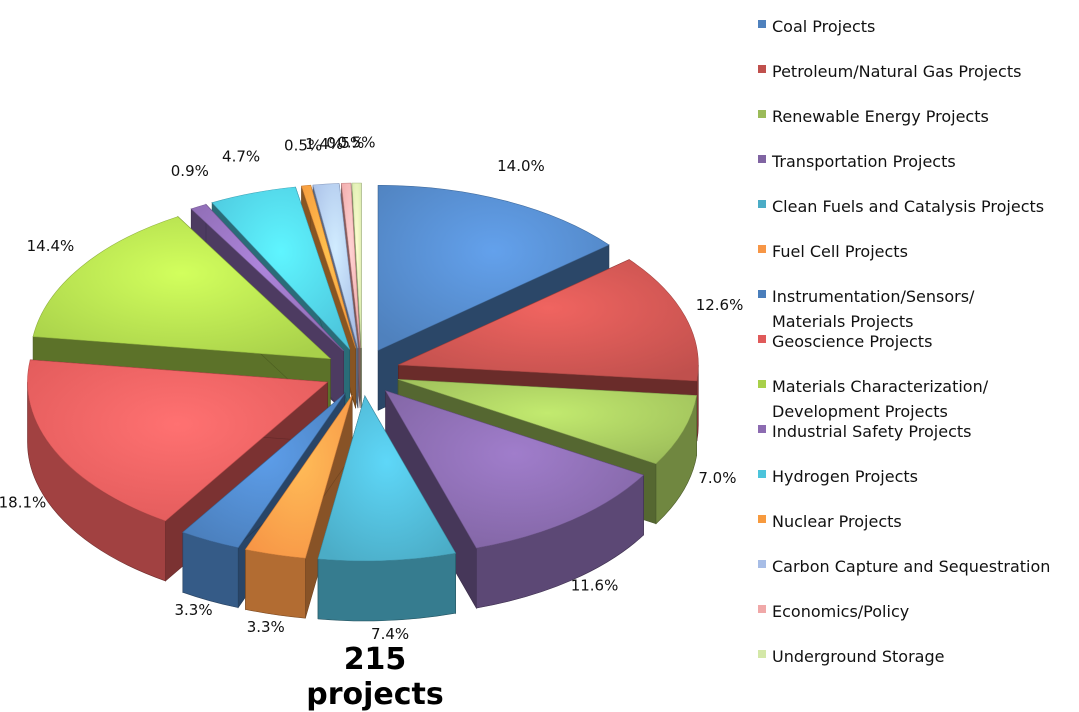 Image resolution: width=1079 pixels, height=712 pixels. I want to click on legend-label: Geoscience Projects, so click(852, 341).